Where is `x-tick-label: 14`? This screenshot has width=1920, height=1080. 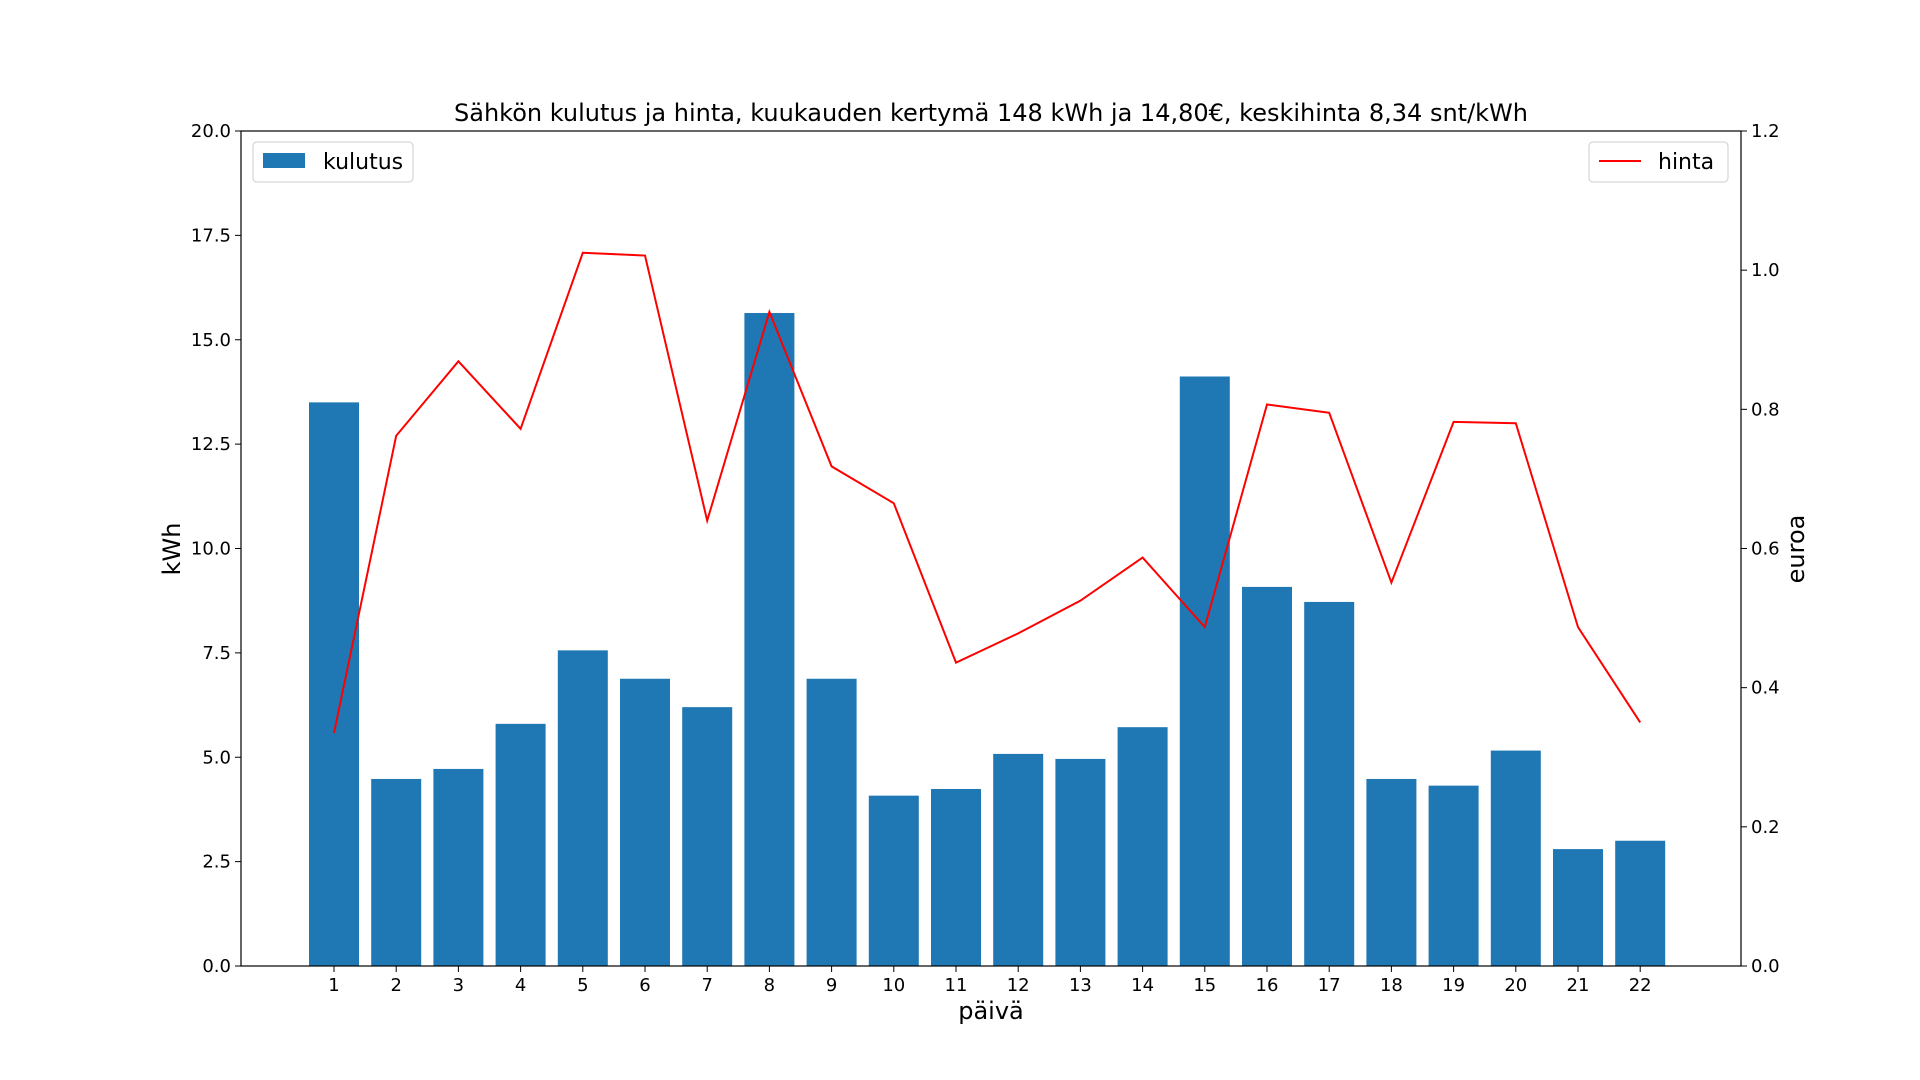
x-tick-label: 14 is located at coordinates (1142, 985).